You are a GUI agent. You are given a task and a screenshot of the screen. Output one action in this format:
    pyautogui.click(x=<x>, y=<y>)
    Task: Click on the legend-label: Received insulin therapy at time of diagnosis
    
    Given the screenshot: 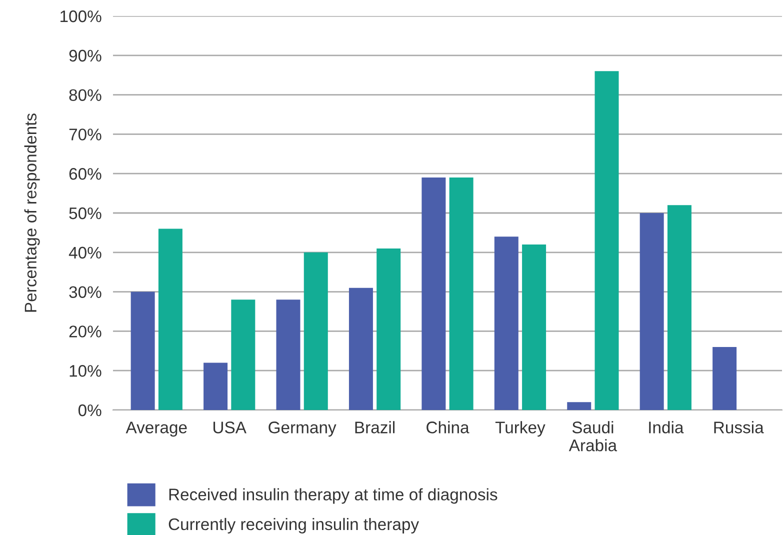 What is the action you would take?
    pyautogui.click(x=333, y=496)
    